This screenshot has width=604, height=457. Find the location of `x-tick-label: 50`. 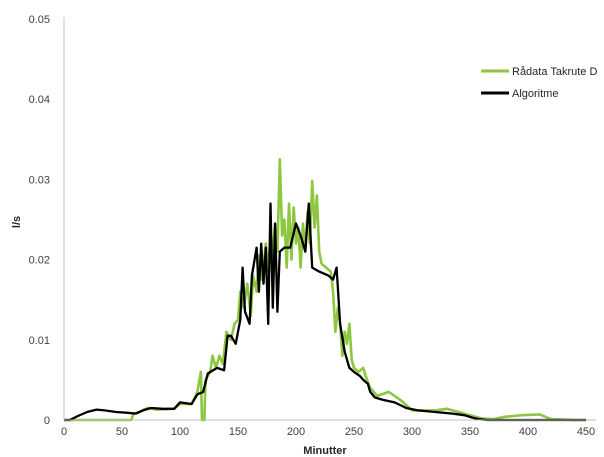

x-tick-label: 50 is located at coordinates (122, 432).